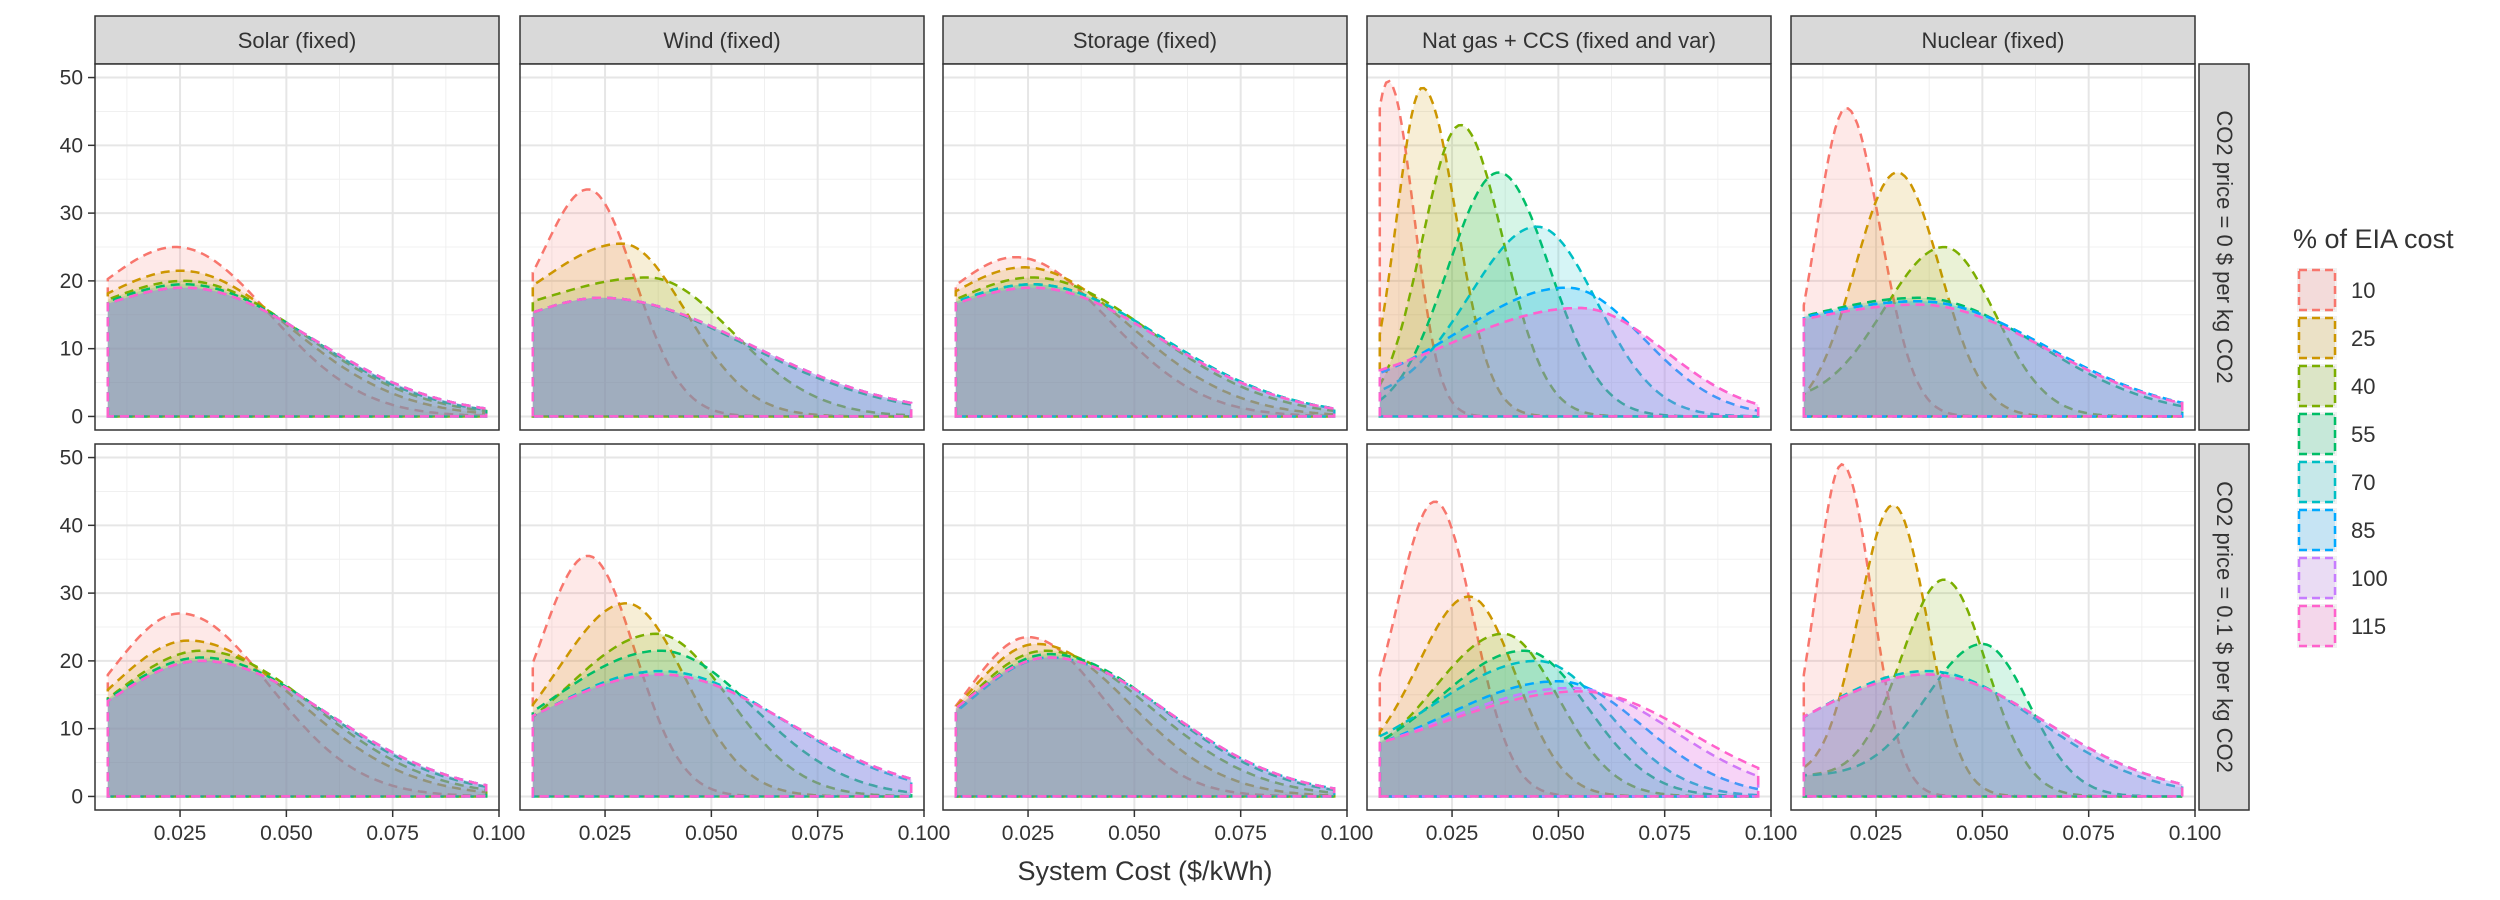  I want to click on legend-item-70: 70, so click(2336, 482).